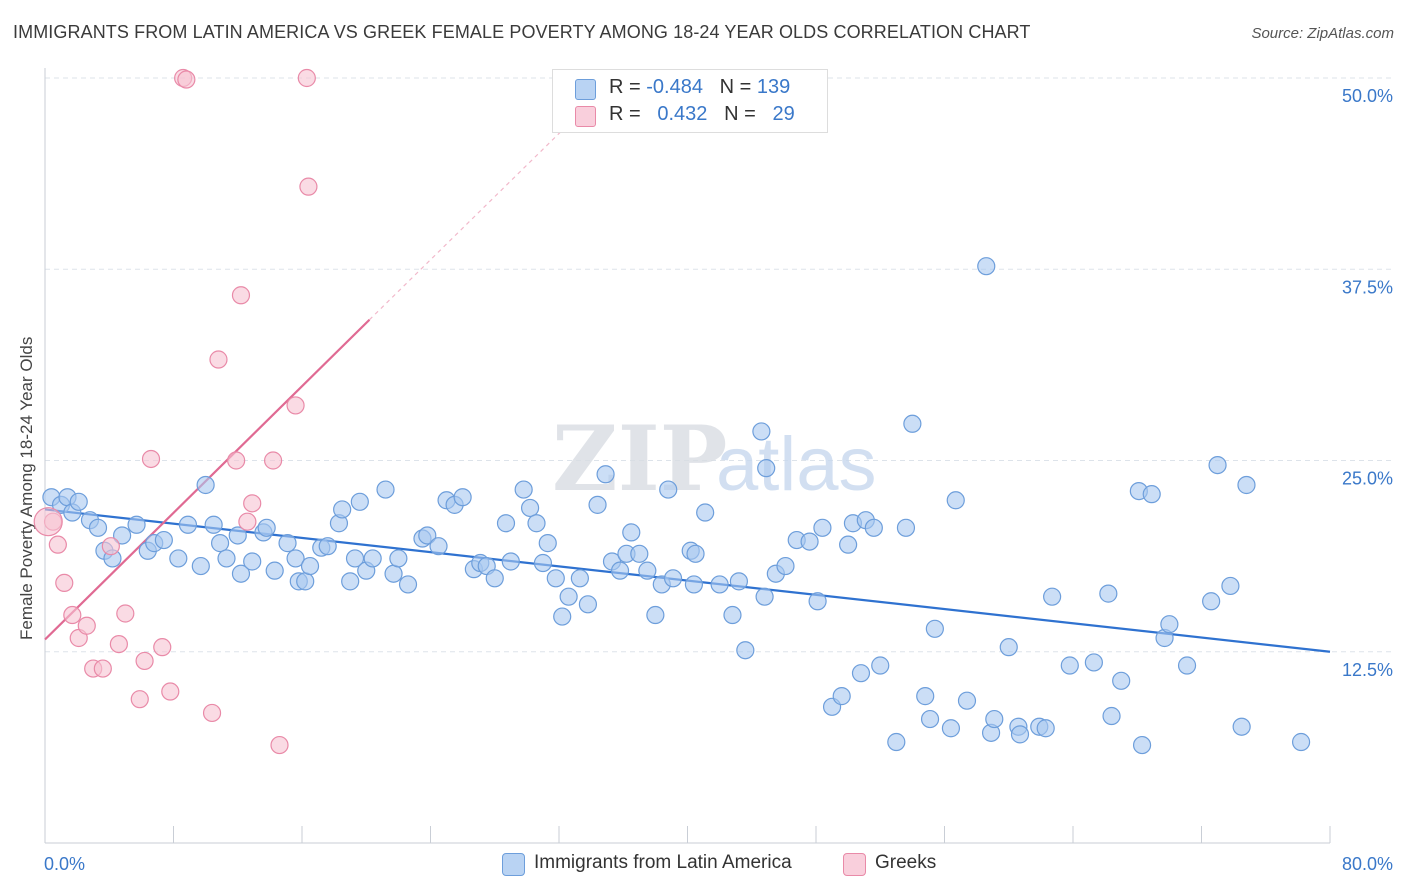 The image size is (1406, 892). What do you see at coordinates (64, 864) in the screenshot?
I see `x-tick-label: 0.0%` at bounding box center [64, 864].